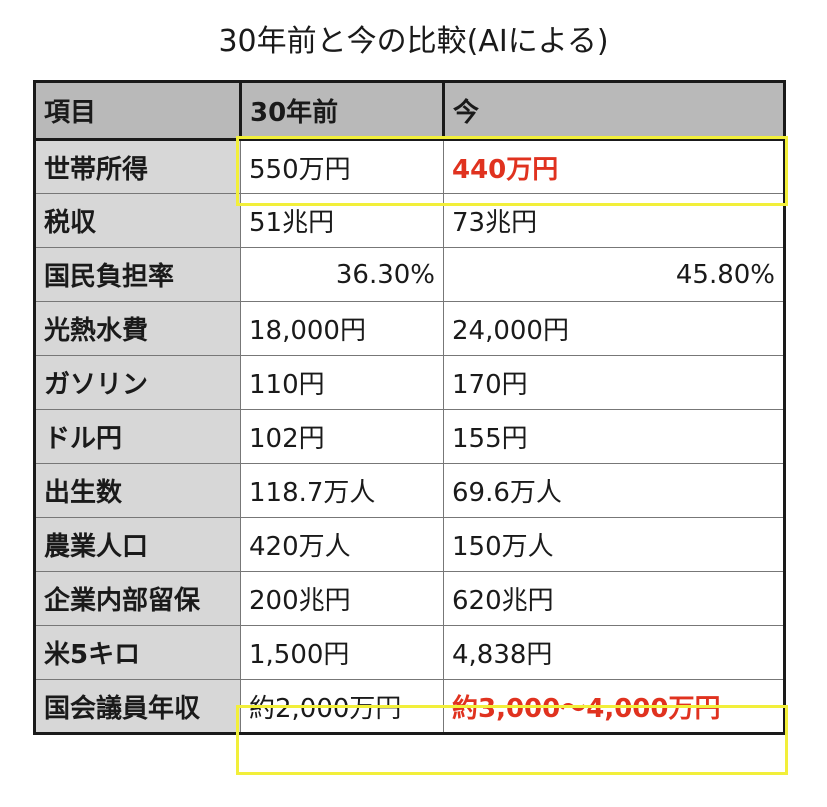 This screenshot has width=827, height=807. Describe the element at coordinates (137, 220) in the screenshot. I see `row-label: 税収` at that location.